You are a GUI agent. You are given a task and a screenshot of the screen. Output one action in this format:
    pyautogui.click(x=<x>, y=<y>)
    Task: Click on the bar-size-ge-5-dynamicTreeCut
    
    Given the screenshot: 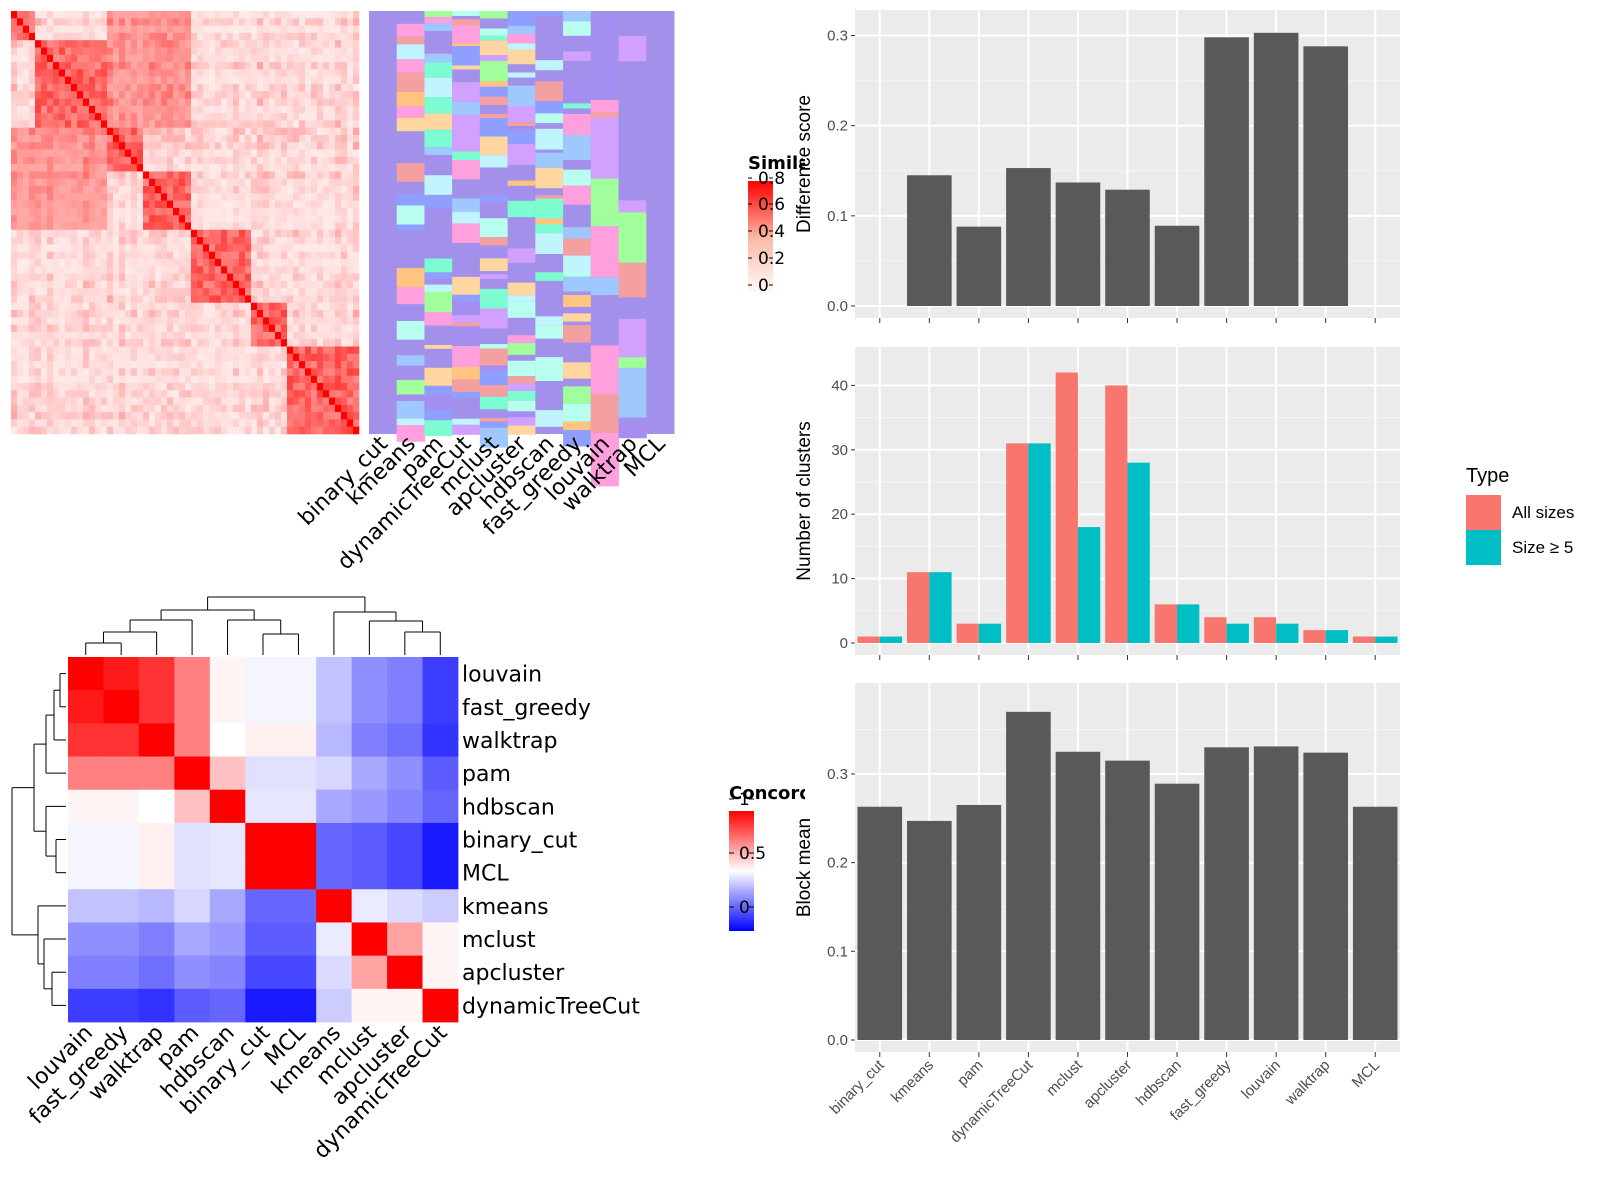 What is the action you would take?
    pyautogui.click(x=1039, y=543)
    